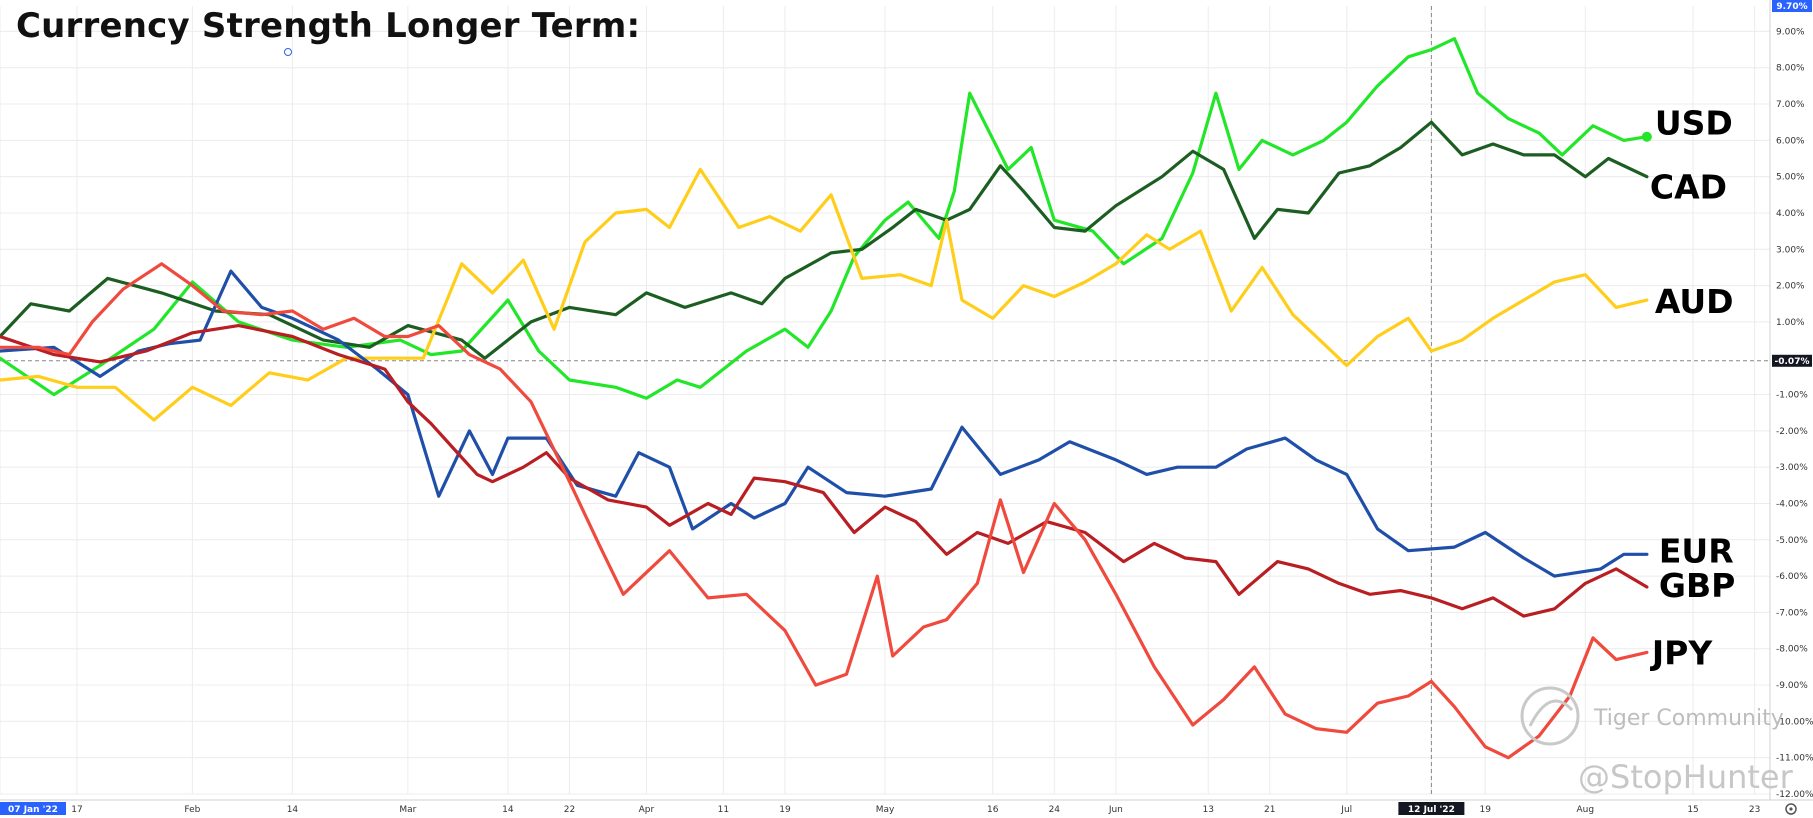 This screenshot has height=818, width=1813. I want to click on x-tick-label: 12 Jul '22, so click(1431, 810).